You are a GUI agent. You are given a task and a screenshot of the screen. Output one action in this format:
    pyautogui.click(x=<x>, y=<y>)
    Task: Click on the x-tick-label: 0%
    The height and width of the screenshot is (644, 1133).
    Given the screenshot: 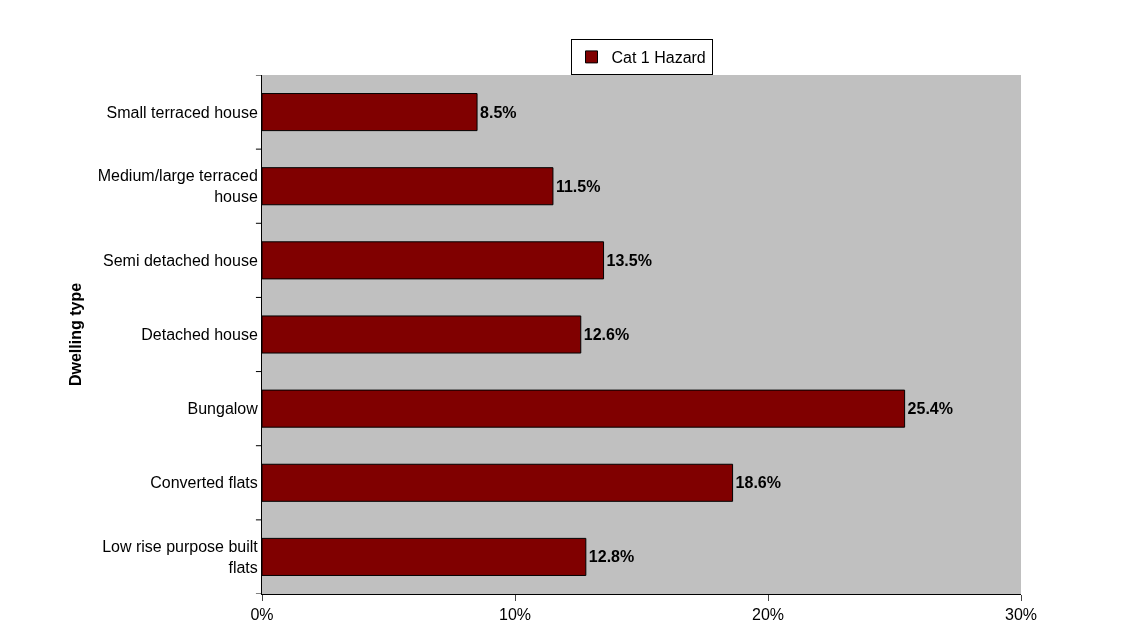 What is the action you would take?
    pyautogui.click(x=262, y=615)
    